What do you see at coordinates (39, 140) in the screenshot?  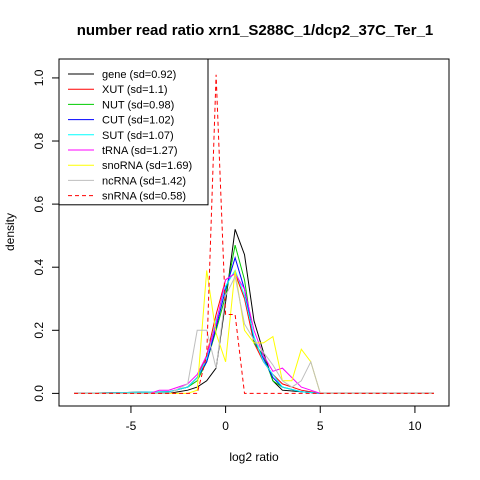 I see `y-tick-label: 0.8` at bounding box center [39, 140].